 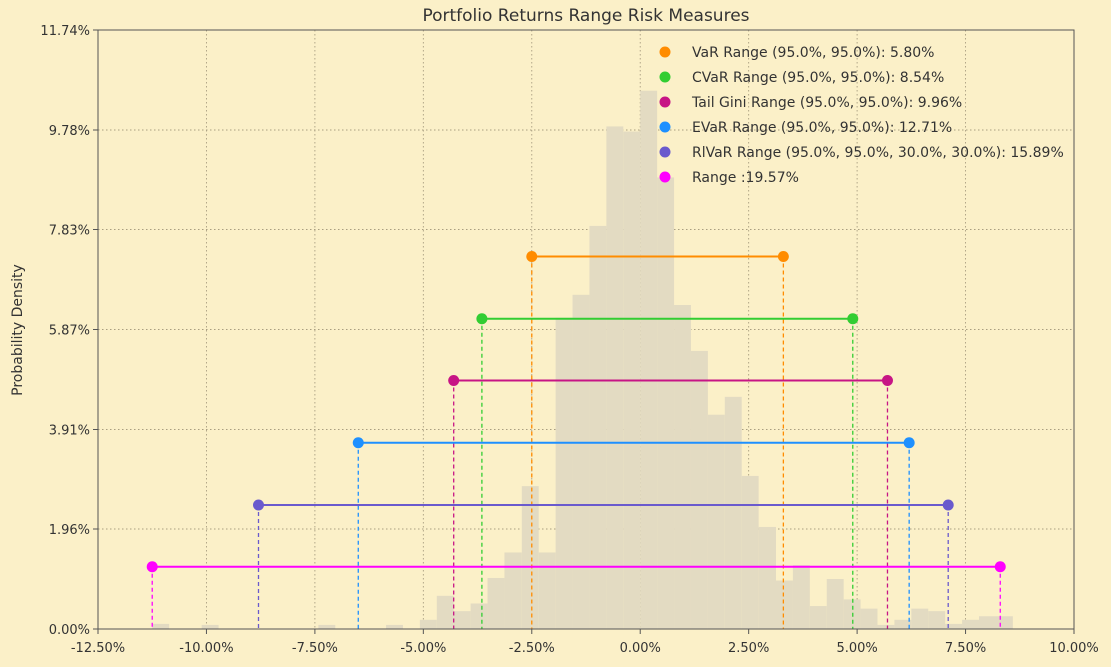 I want to click on y-tick-label: 7.83%, so click(x=69, y=230).